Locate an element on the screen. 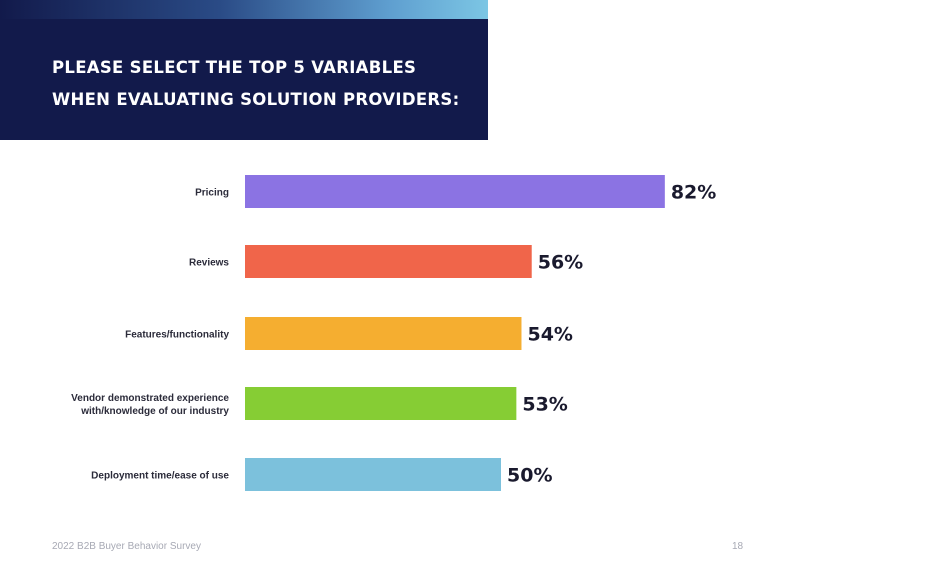 The width and height of the screenshot is (932, 562). category-label-1: Pricing is located at coordinates (212, 193).